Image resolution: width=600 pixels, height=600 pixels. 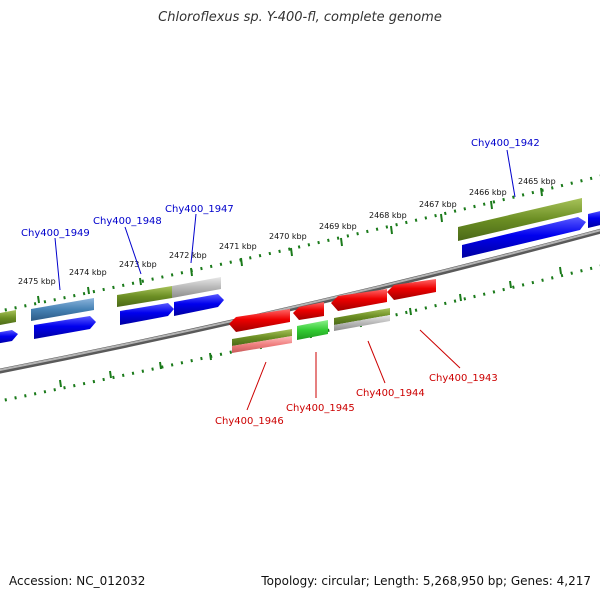 I want to click on gene-label-chy400-1943: Chy400_1943, so click(x=463, y=378).